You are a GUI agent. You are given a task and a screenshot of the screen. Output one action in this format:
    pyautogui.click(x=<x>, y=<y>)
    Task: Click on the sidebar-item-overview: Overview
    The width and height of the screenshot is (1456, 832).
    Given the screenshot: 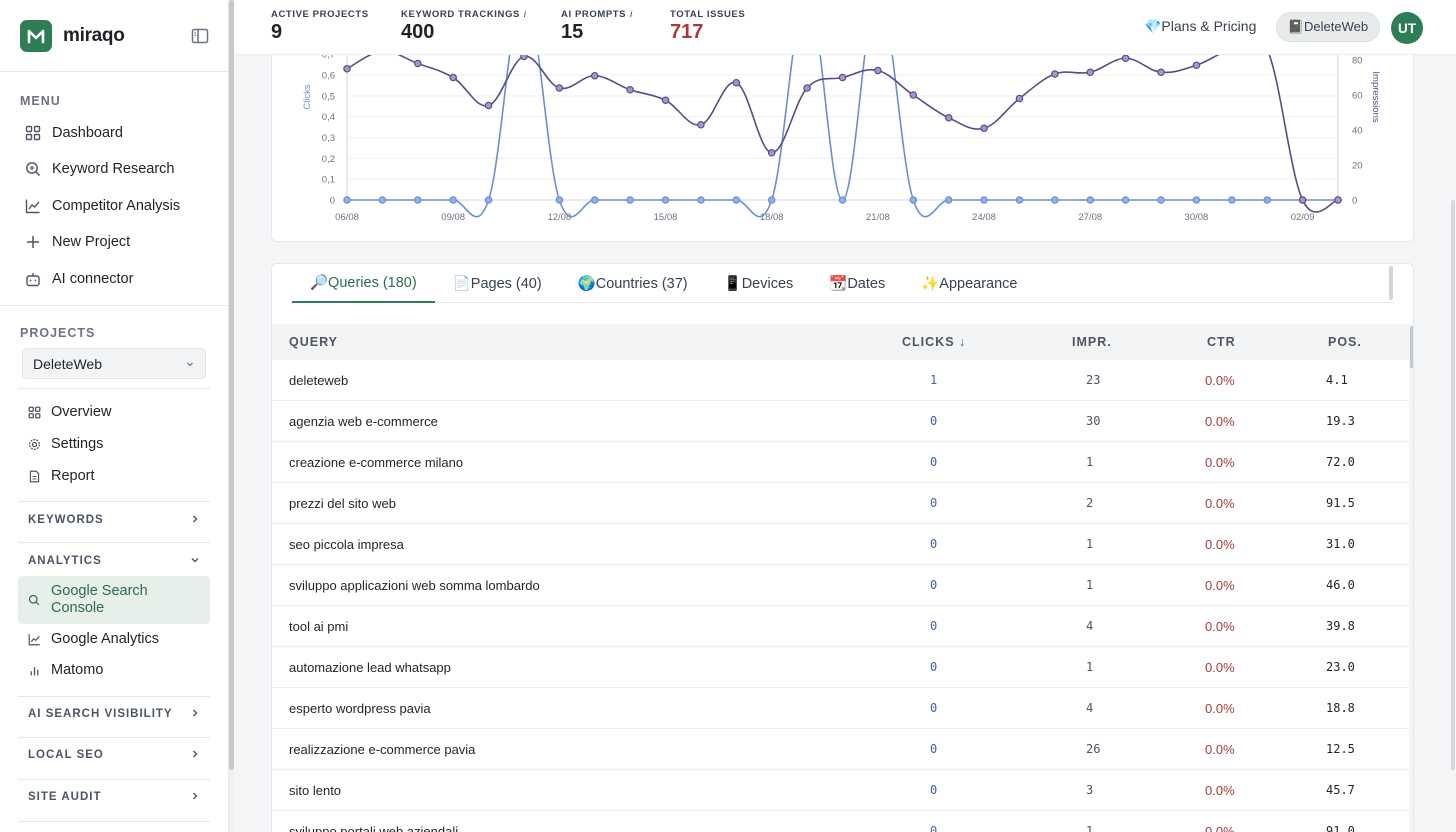 What is the action you would take?
    pyautogui.click(x=69, y=412)
    